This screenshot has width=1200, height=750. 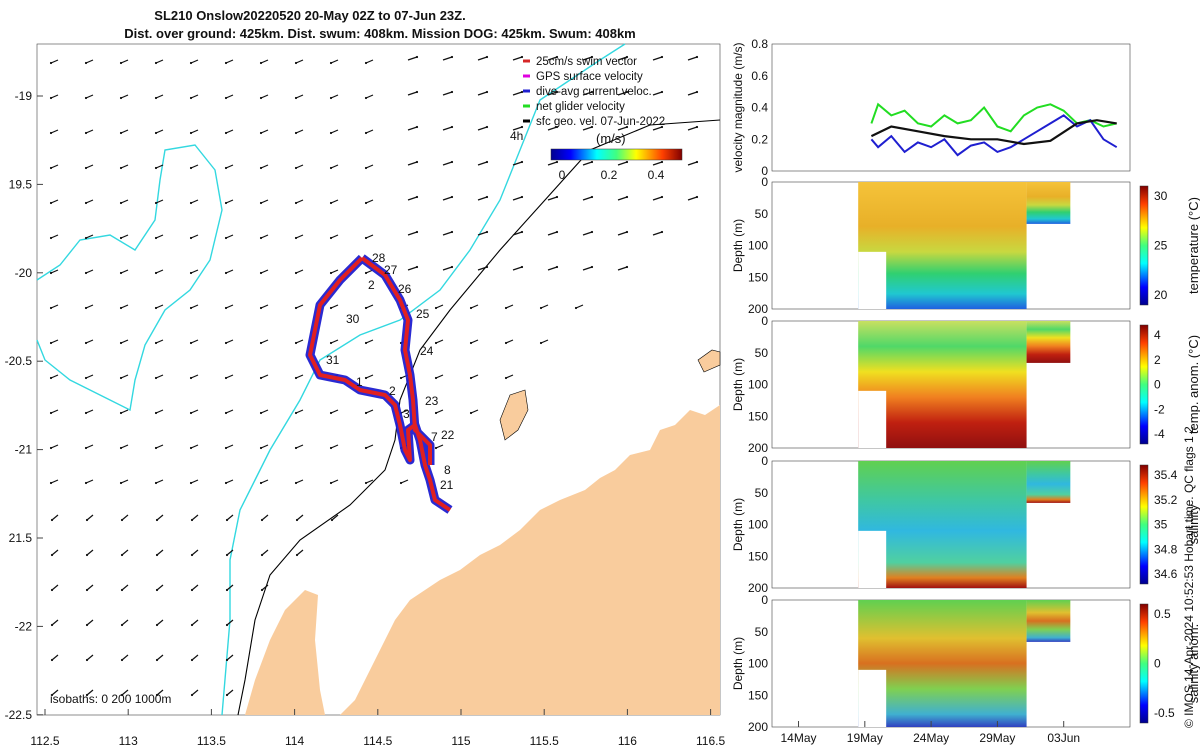 What do you see at coordinates (611, 138) in the screenshot?
I see `colorbar-label: (m/s)` at bounding box center [611, 138].